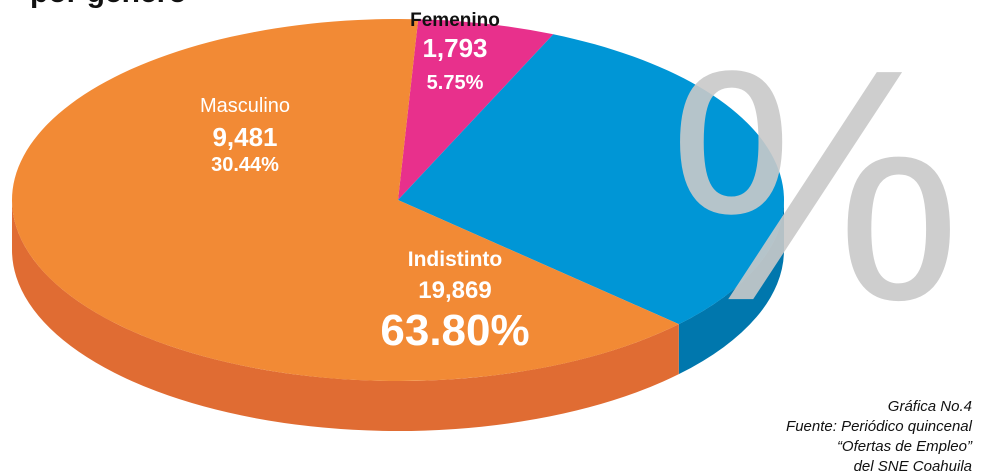 This screenshot has width=982, height=476. What do you see at coordinates (455, 20) in the screenshot?
I see `slice-category: Femenino` at bounding box center [455, 20].